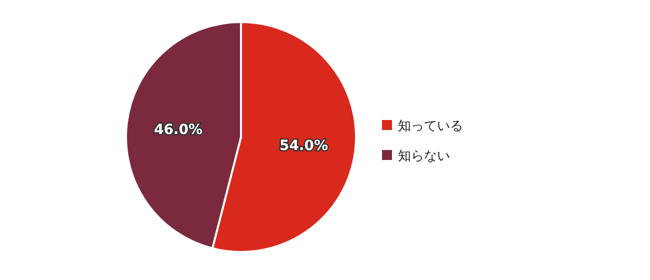 The height and width of the screenshot is (280, 650). I want to click on data-label: 54.0%, so click(303, 146).